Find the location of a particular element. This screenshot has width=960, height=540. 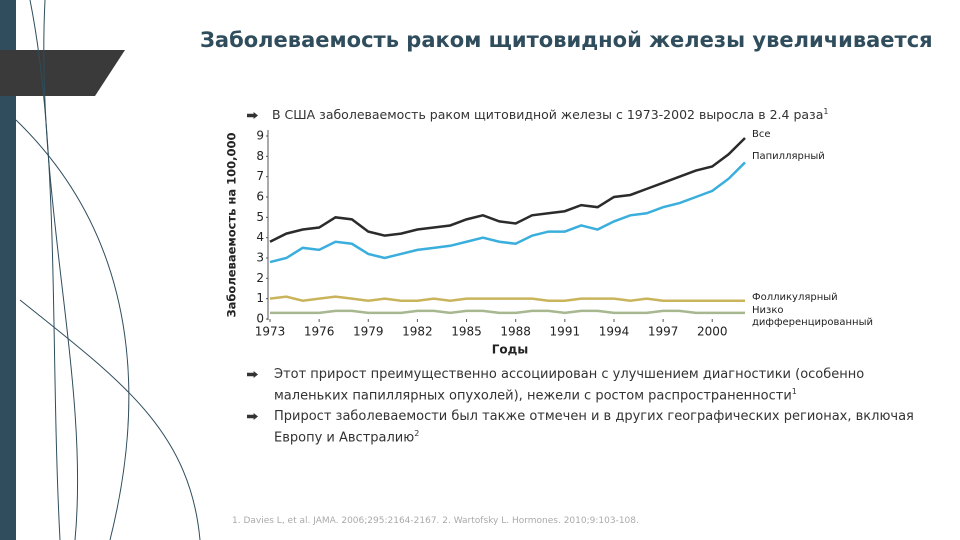

legend-label: Все is located at coordinates (761, 134).